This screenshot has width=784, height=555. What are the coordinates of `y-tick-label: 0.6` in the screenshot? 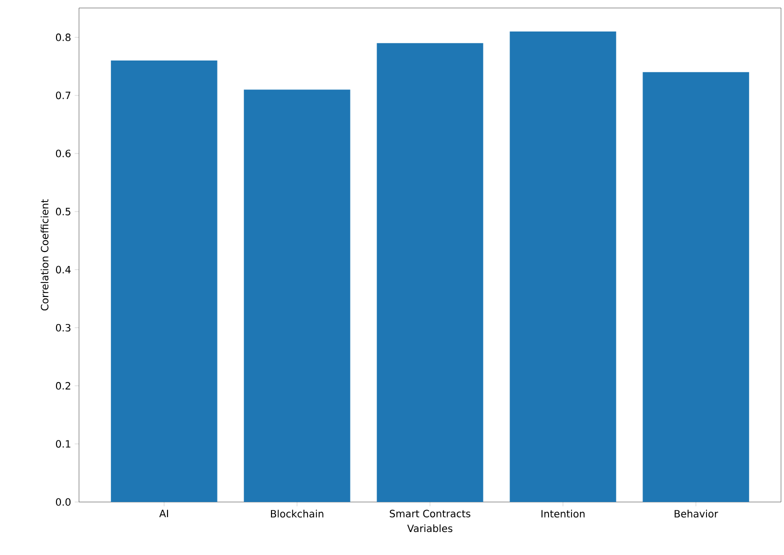 It's located at (63, 154).